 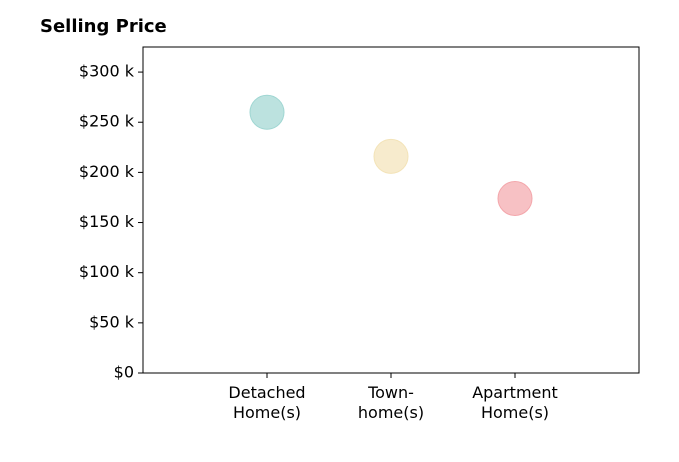 I want to click on y-tick-label: $50 k, so click(x=112, y=321).